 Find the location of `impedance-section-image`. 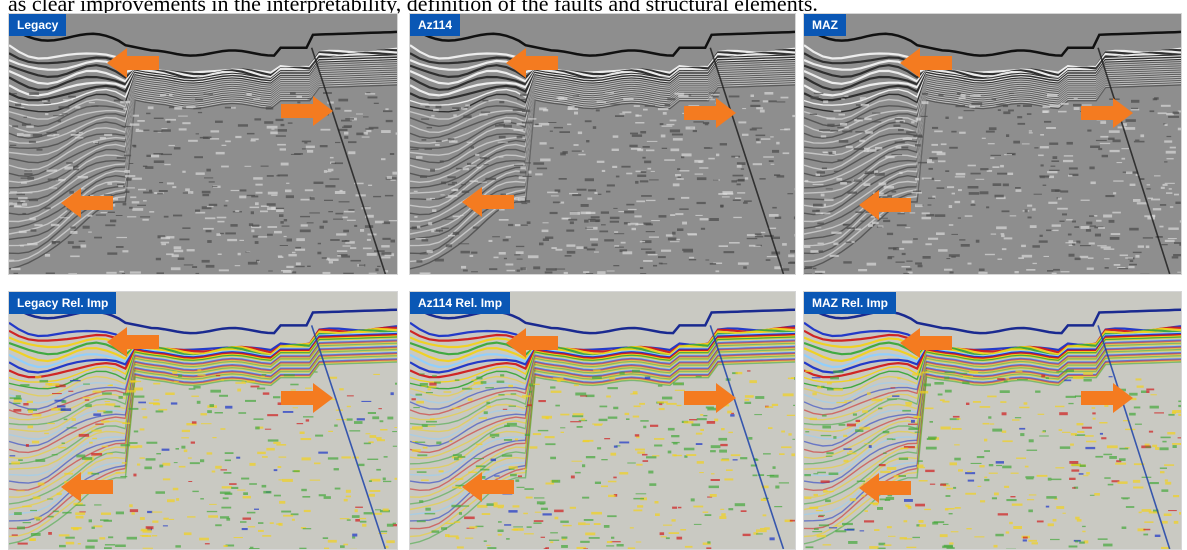

impedance-section-image is located at coordinates (992, 420).